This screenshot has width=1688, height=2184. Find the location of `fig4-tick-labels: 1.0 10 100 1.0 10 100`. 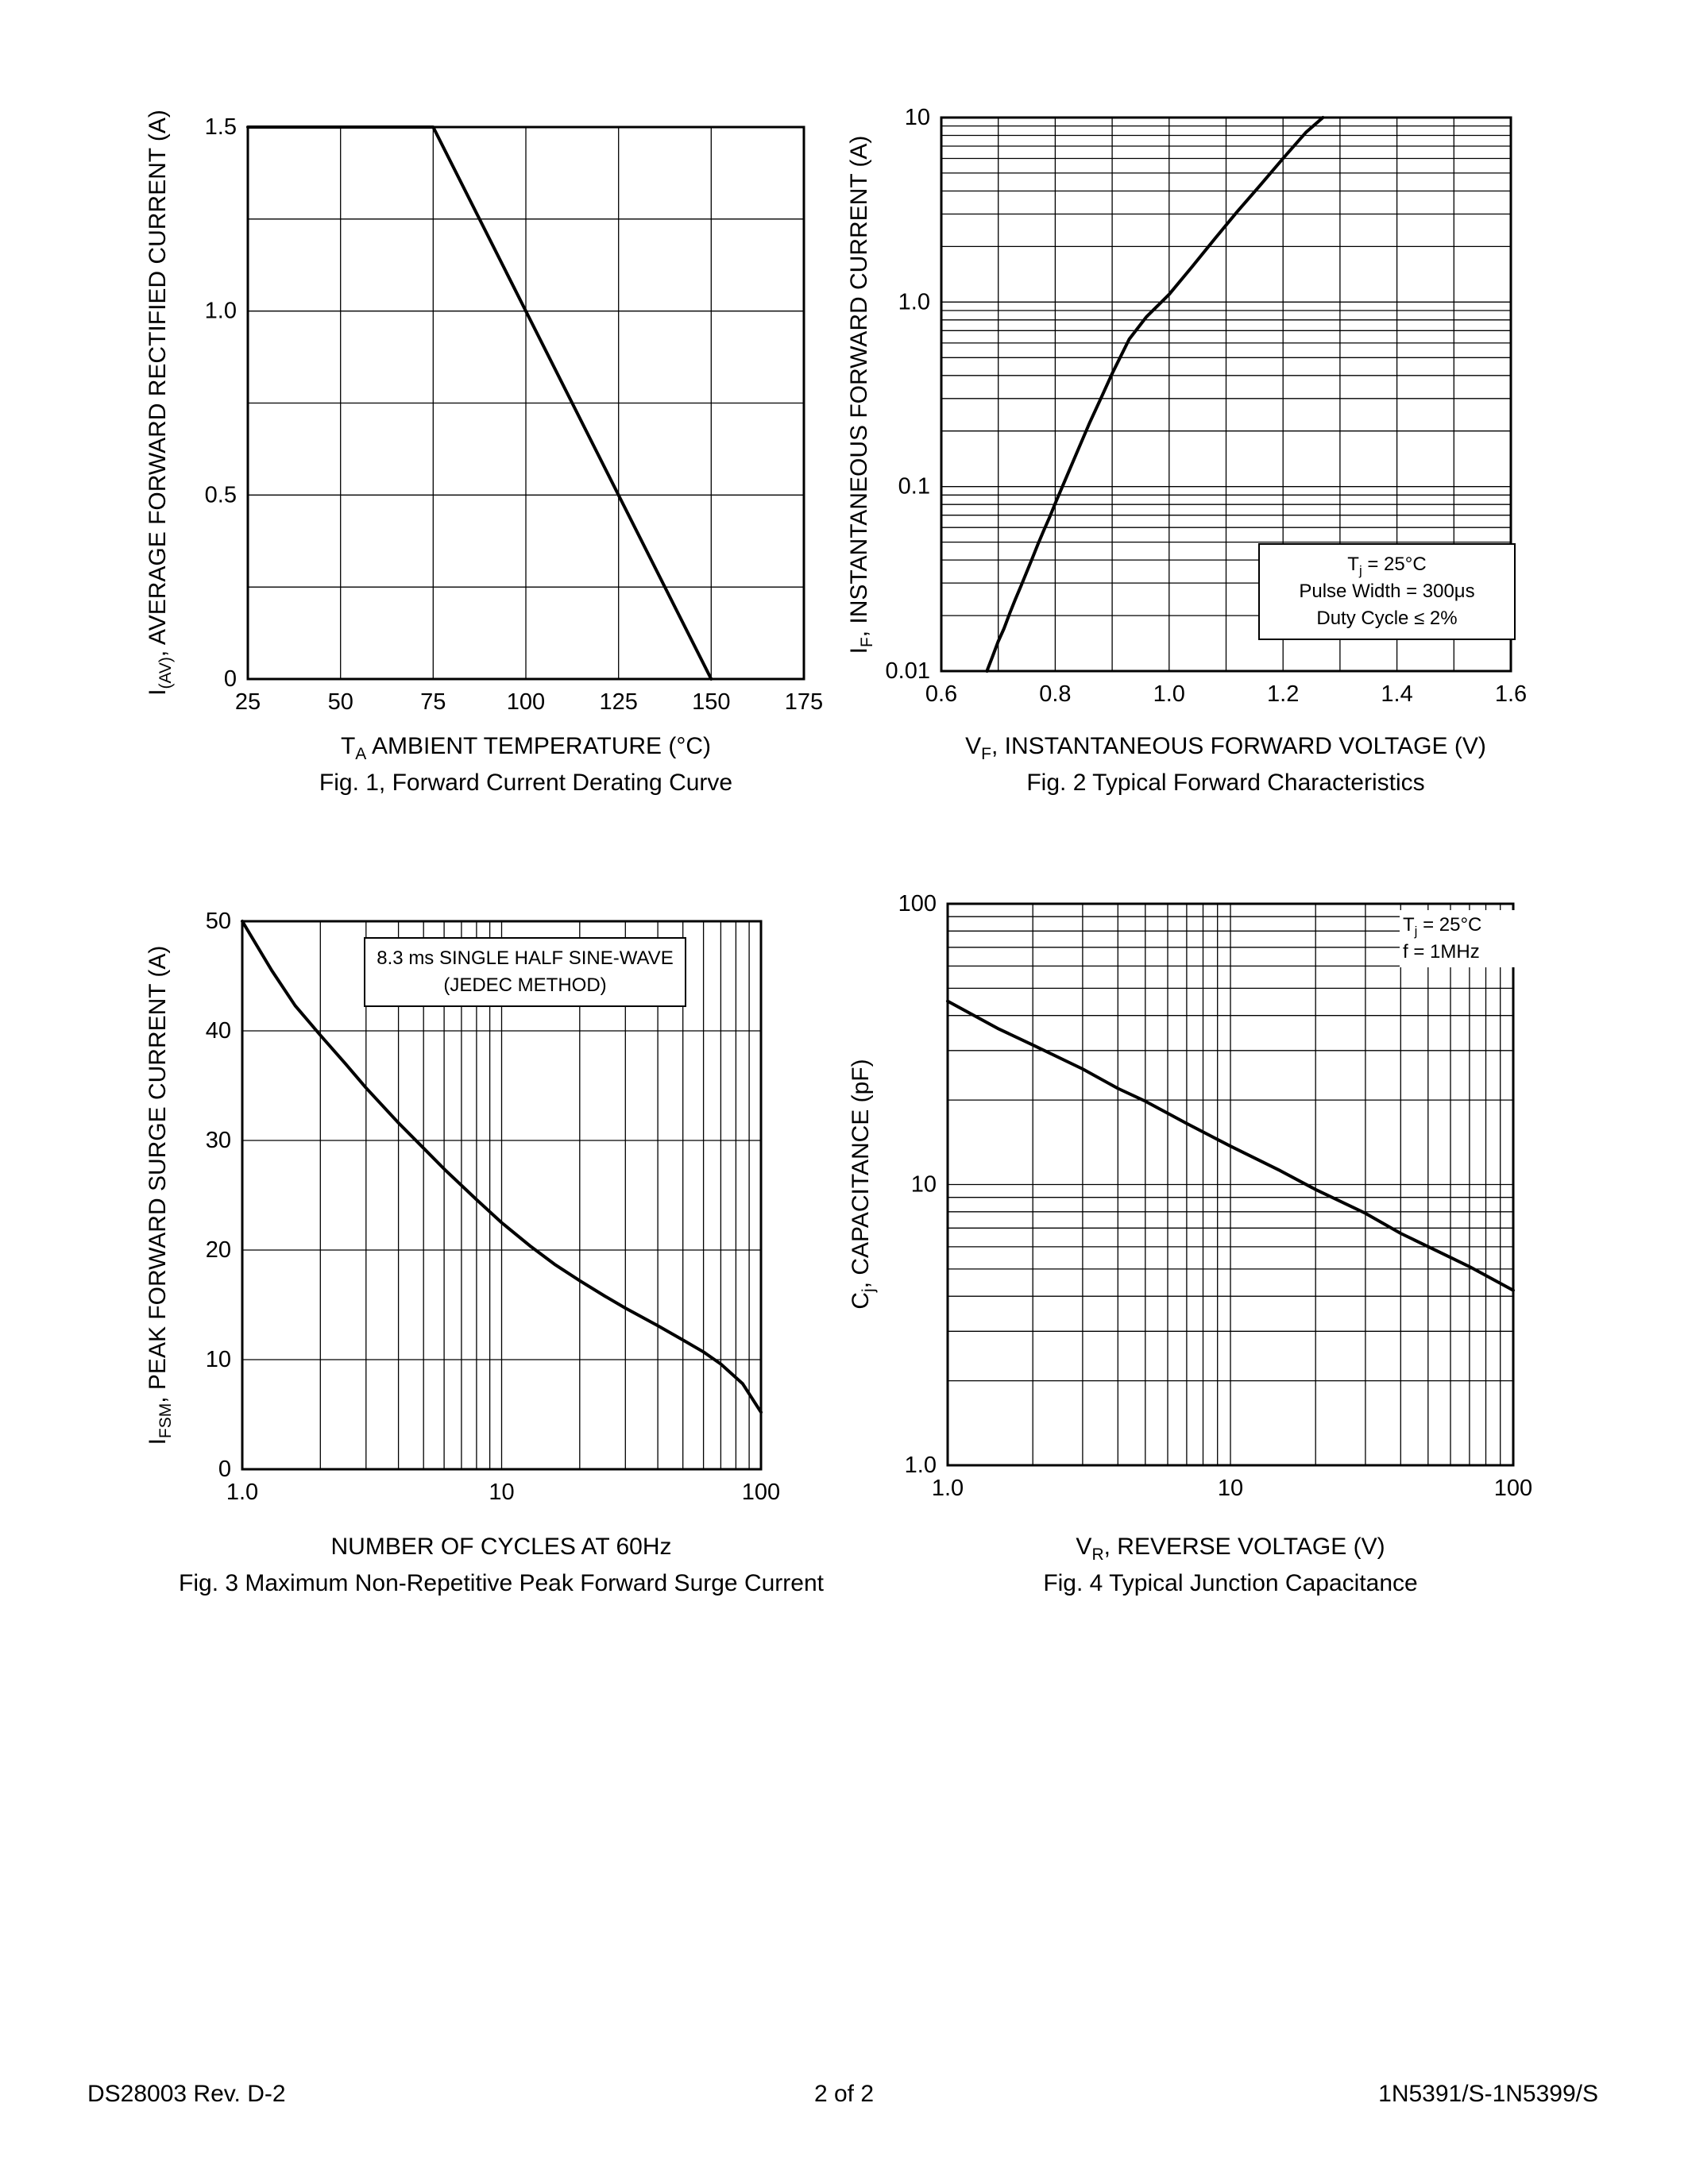

fig4-tick-labels: 1.0 10 100 1.0 10 100 is located at coordinates (1216, 1196).